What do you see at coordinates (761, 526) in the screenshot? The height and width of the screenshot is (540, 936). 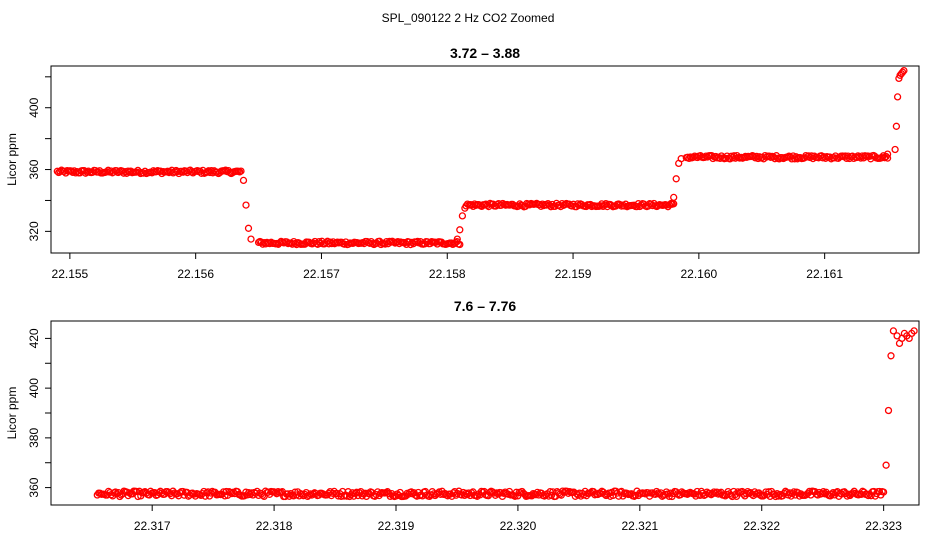 I see `x-tick-label: 22.322` at bounding box center [761, 526].